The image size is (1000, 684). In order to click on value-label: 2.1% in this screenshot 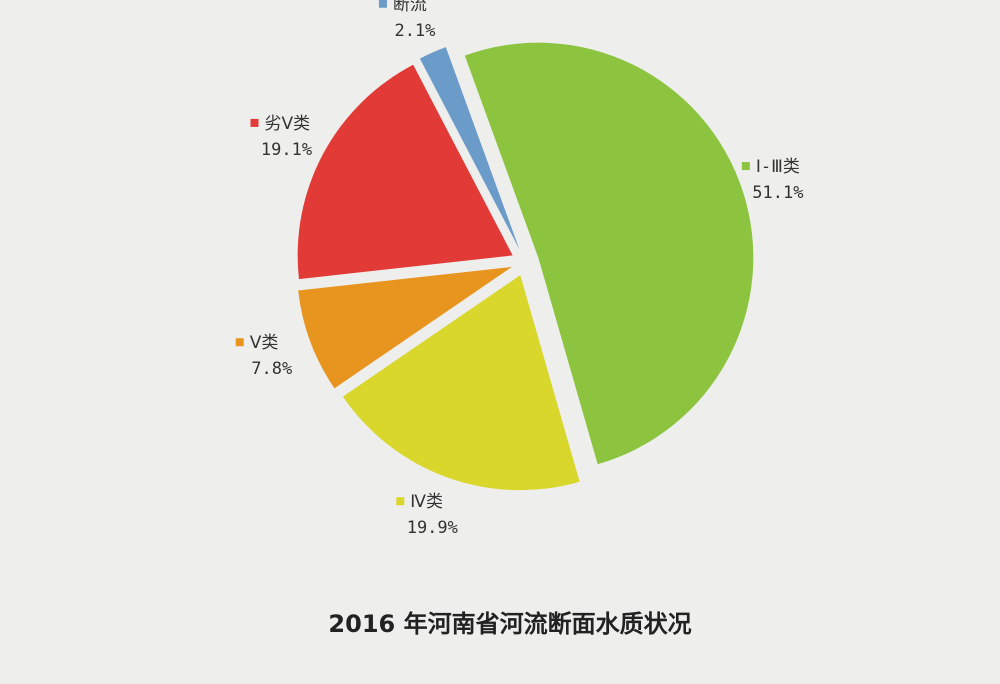, I will do `click(414, 31)`.